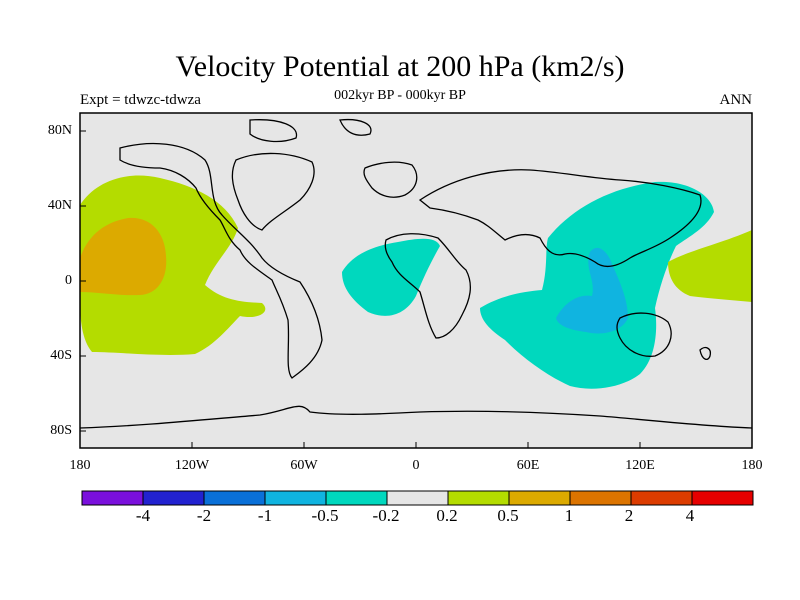 This screenshot has width=800, height=600. I want to click on season-label: ANN, so click(736, 100).